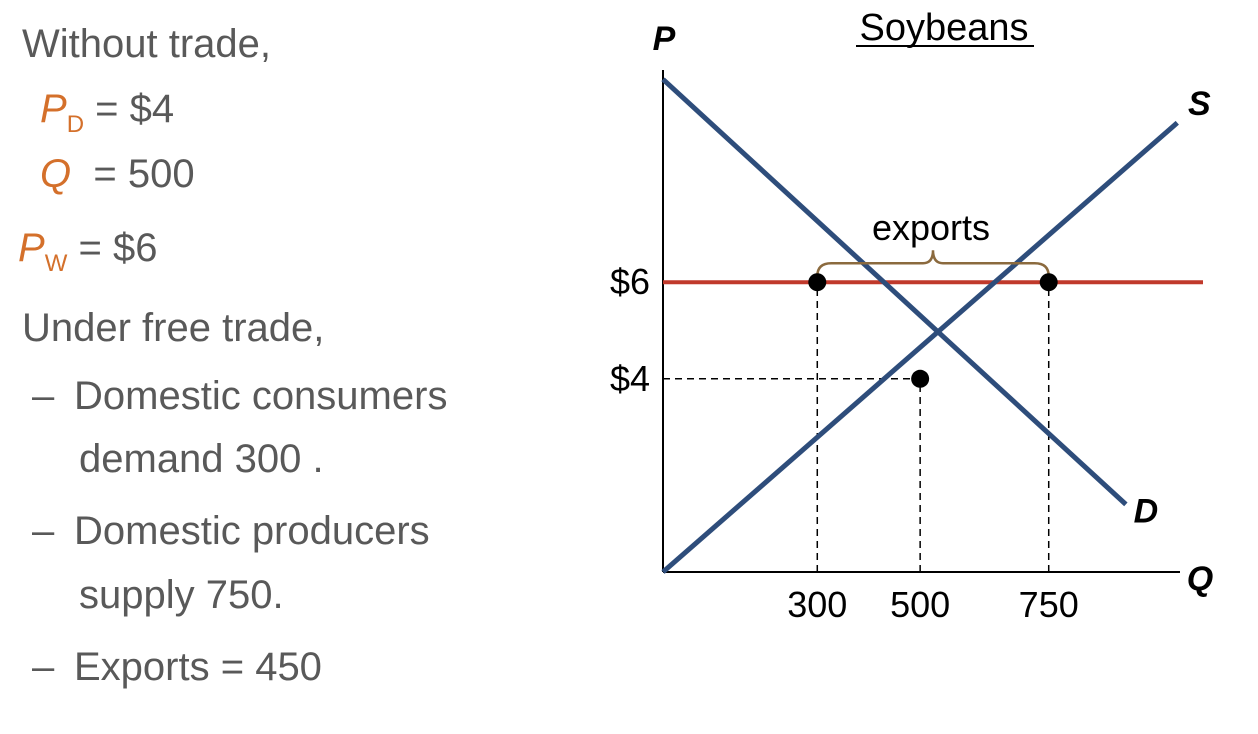 Image resolution: width=1258 pixels, height=734 pixels. Describe the element at coordinates (135, 109) in the screenshot. I see `pd-value: = $4` at that location.